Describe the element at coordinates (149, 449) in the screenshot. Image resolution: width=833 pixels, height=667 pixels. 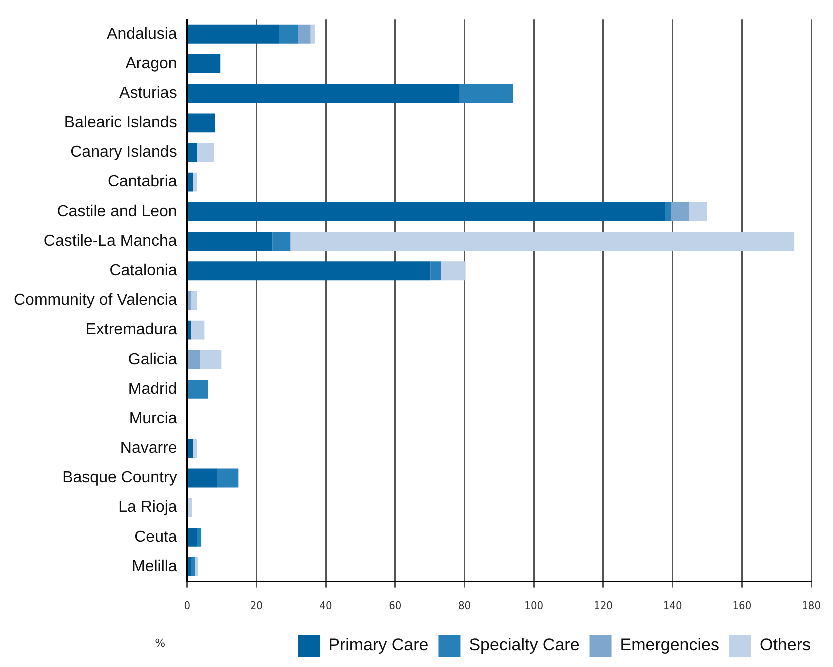
I see `y-tick-label: Navarre` at that location.